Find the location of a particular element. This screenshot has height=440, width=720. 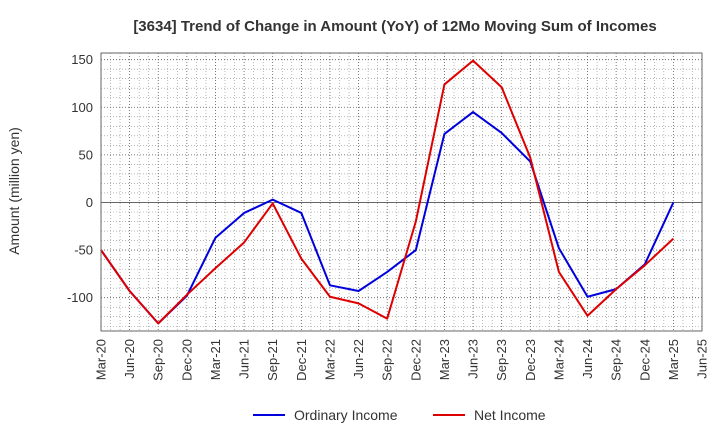

legend-label: Ordinary Income is located at coordinates (346, 415).